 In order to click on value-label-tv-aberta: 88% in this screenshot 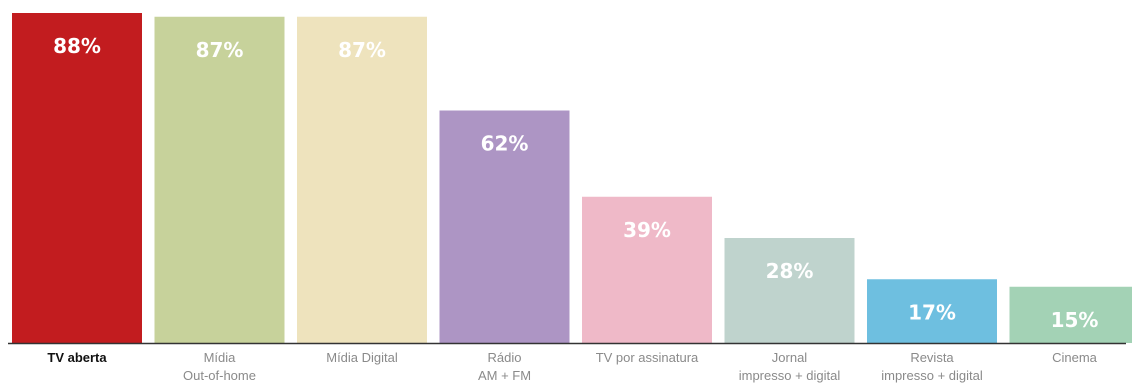, I will do `click(77, 46)`.